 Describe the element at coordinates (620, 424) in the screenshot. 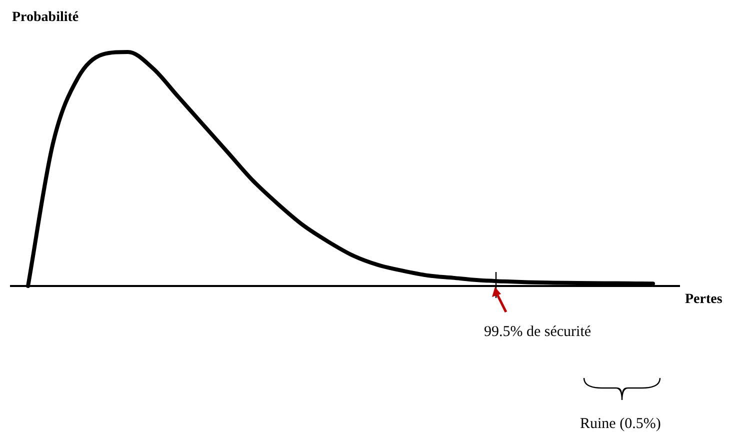

I see `text: Ruine (0.5%)` at that location.